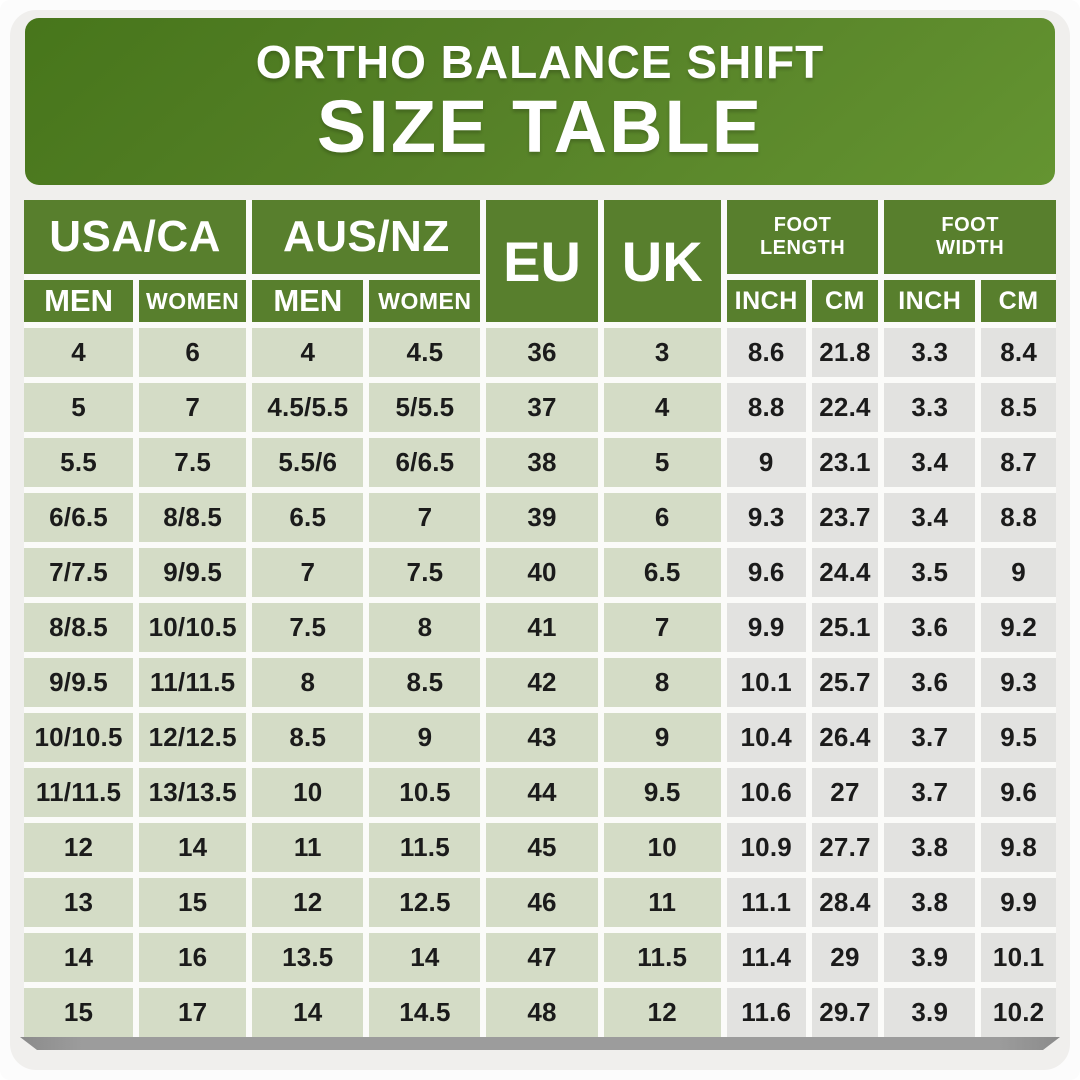  What do you see at coordinates (930, 737) in the screenshot?
I see `table-cell: 3.7` at bounding box center [930, 737].